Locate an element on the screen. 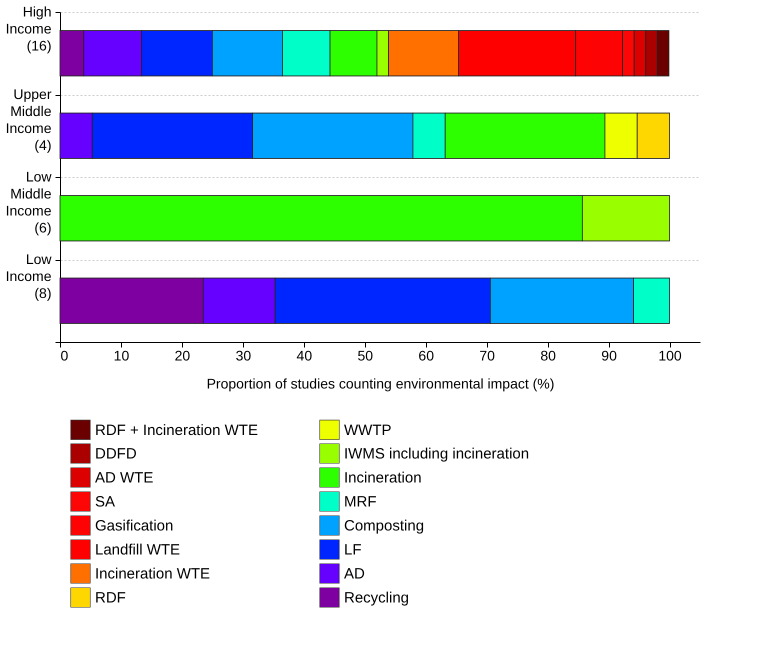 This screenshot has width=760, height=672. x-tick-label: 10 is located at coordinates (122, 356).